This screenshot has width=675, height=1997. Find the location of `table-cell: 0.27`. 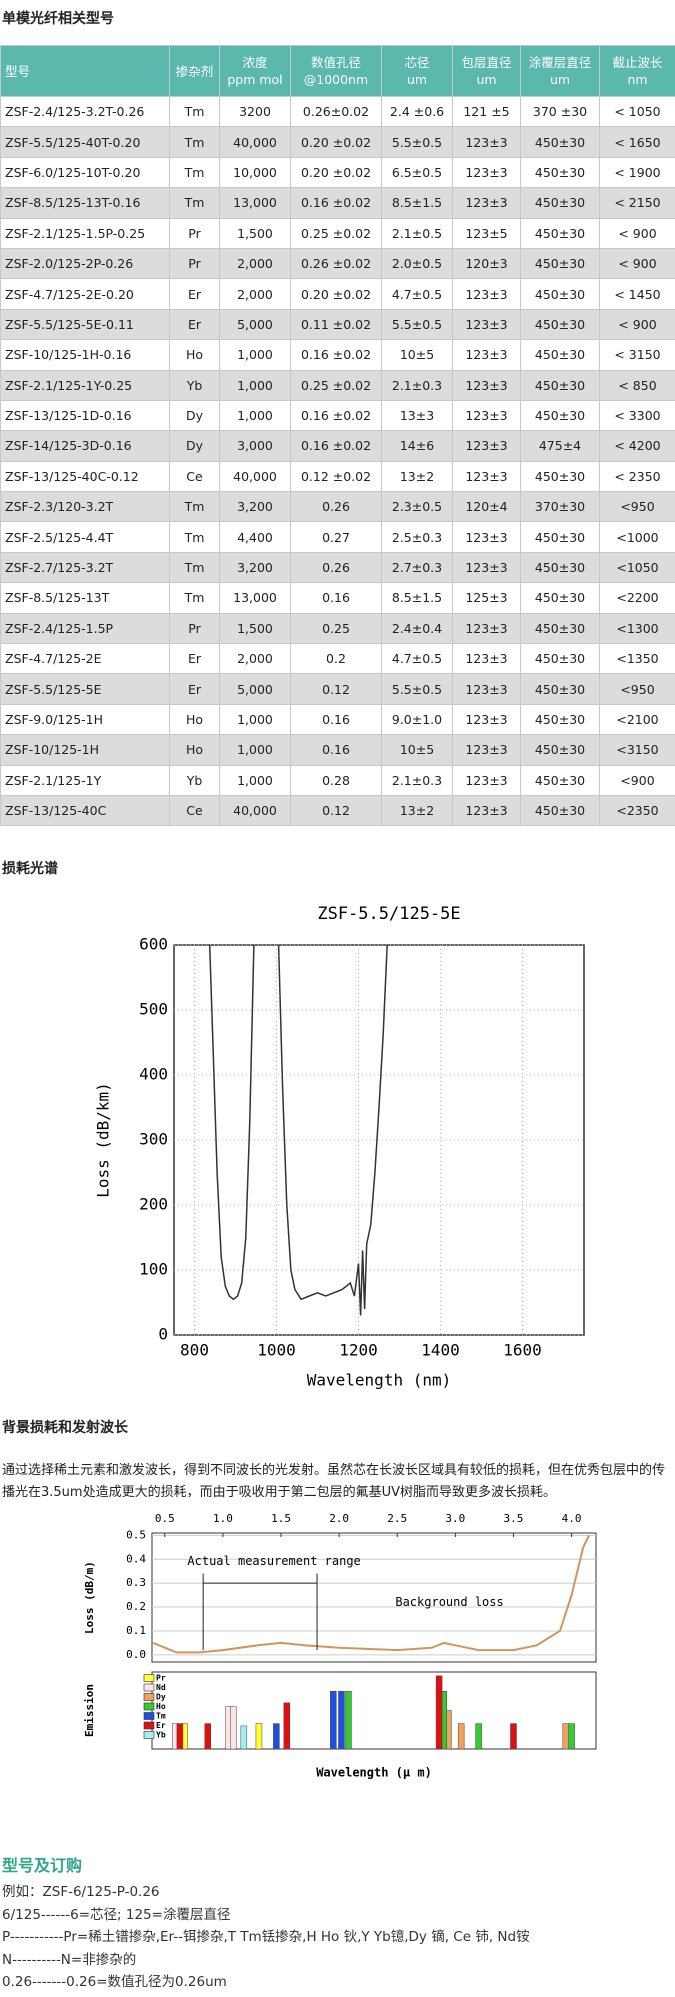

table-cell: 0.27 is located at coordinates (336, 537).